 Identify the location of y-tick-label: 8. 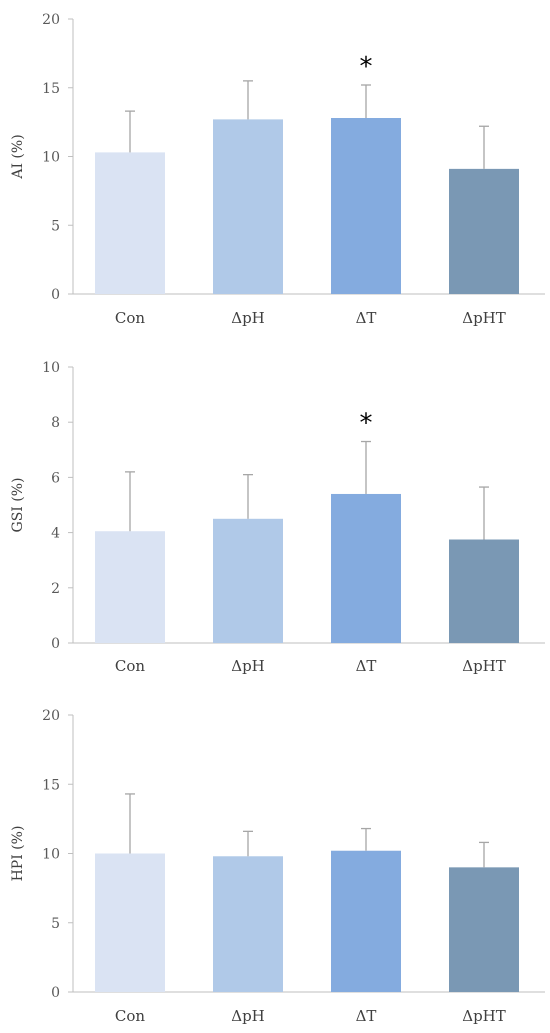
(55, 423).